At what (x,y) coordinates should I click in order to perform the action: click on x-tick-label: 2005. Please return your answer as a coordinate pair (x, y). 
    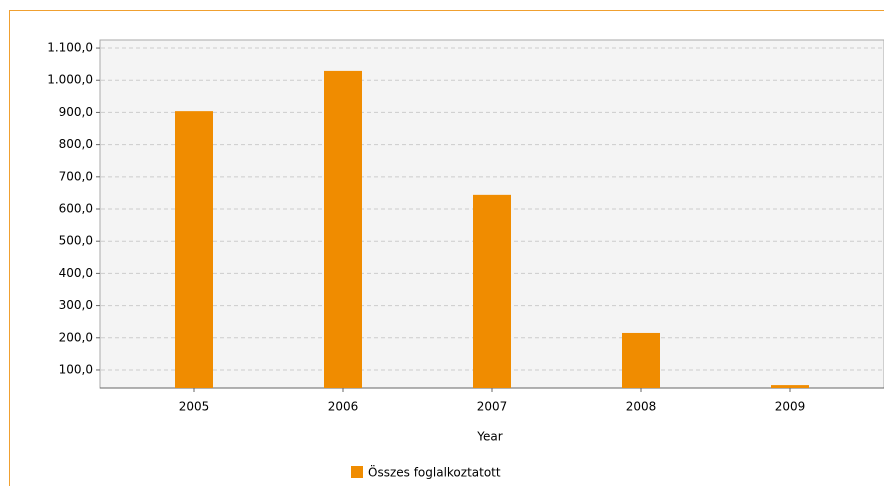
    Looking at the image, I should click on (194, 407).